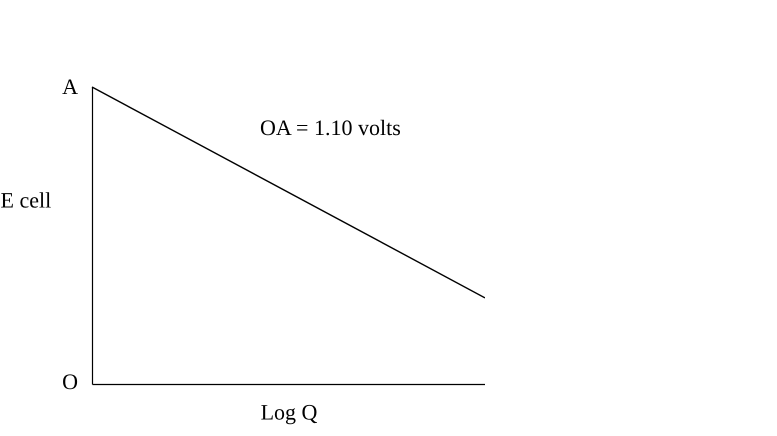  I want to click on annotation: OA = 1.10 volts, so click(330, 127).